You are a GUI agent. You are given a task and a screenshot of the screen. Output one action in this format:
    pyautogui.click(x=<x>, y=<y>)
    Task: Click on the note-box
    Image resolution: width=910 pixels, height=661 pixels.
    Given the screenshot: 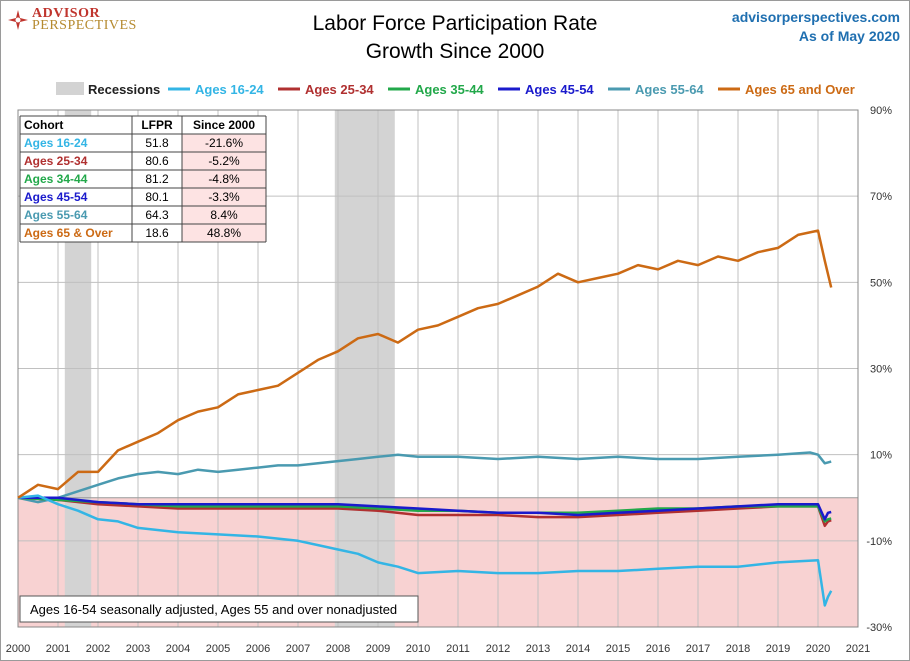 What is the action you would take?
    pyautogui.click(x=219, y=609)
    